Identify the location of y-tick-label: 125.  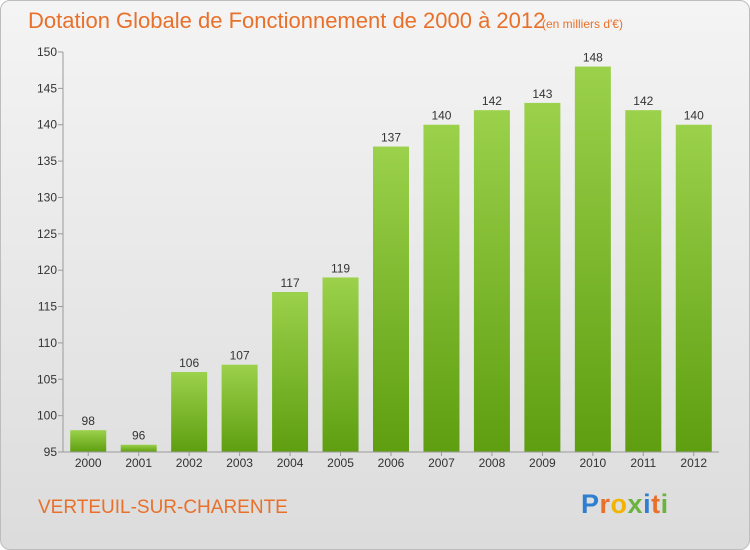
(47, 234).